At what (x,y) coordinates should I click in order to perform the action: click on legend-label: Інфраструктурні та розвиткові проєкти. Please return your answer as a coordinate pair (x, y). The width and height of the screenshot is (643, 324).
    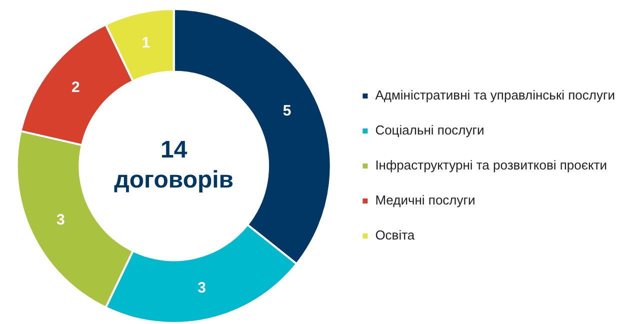
    Looking at the image, I should click on (491, 165).